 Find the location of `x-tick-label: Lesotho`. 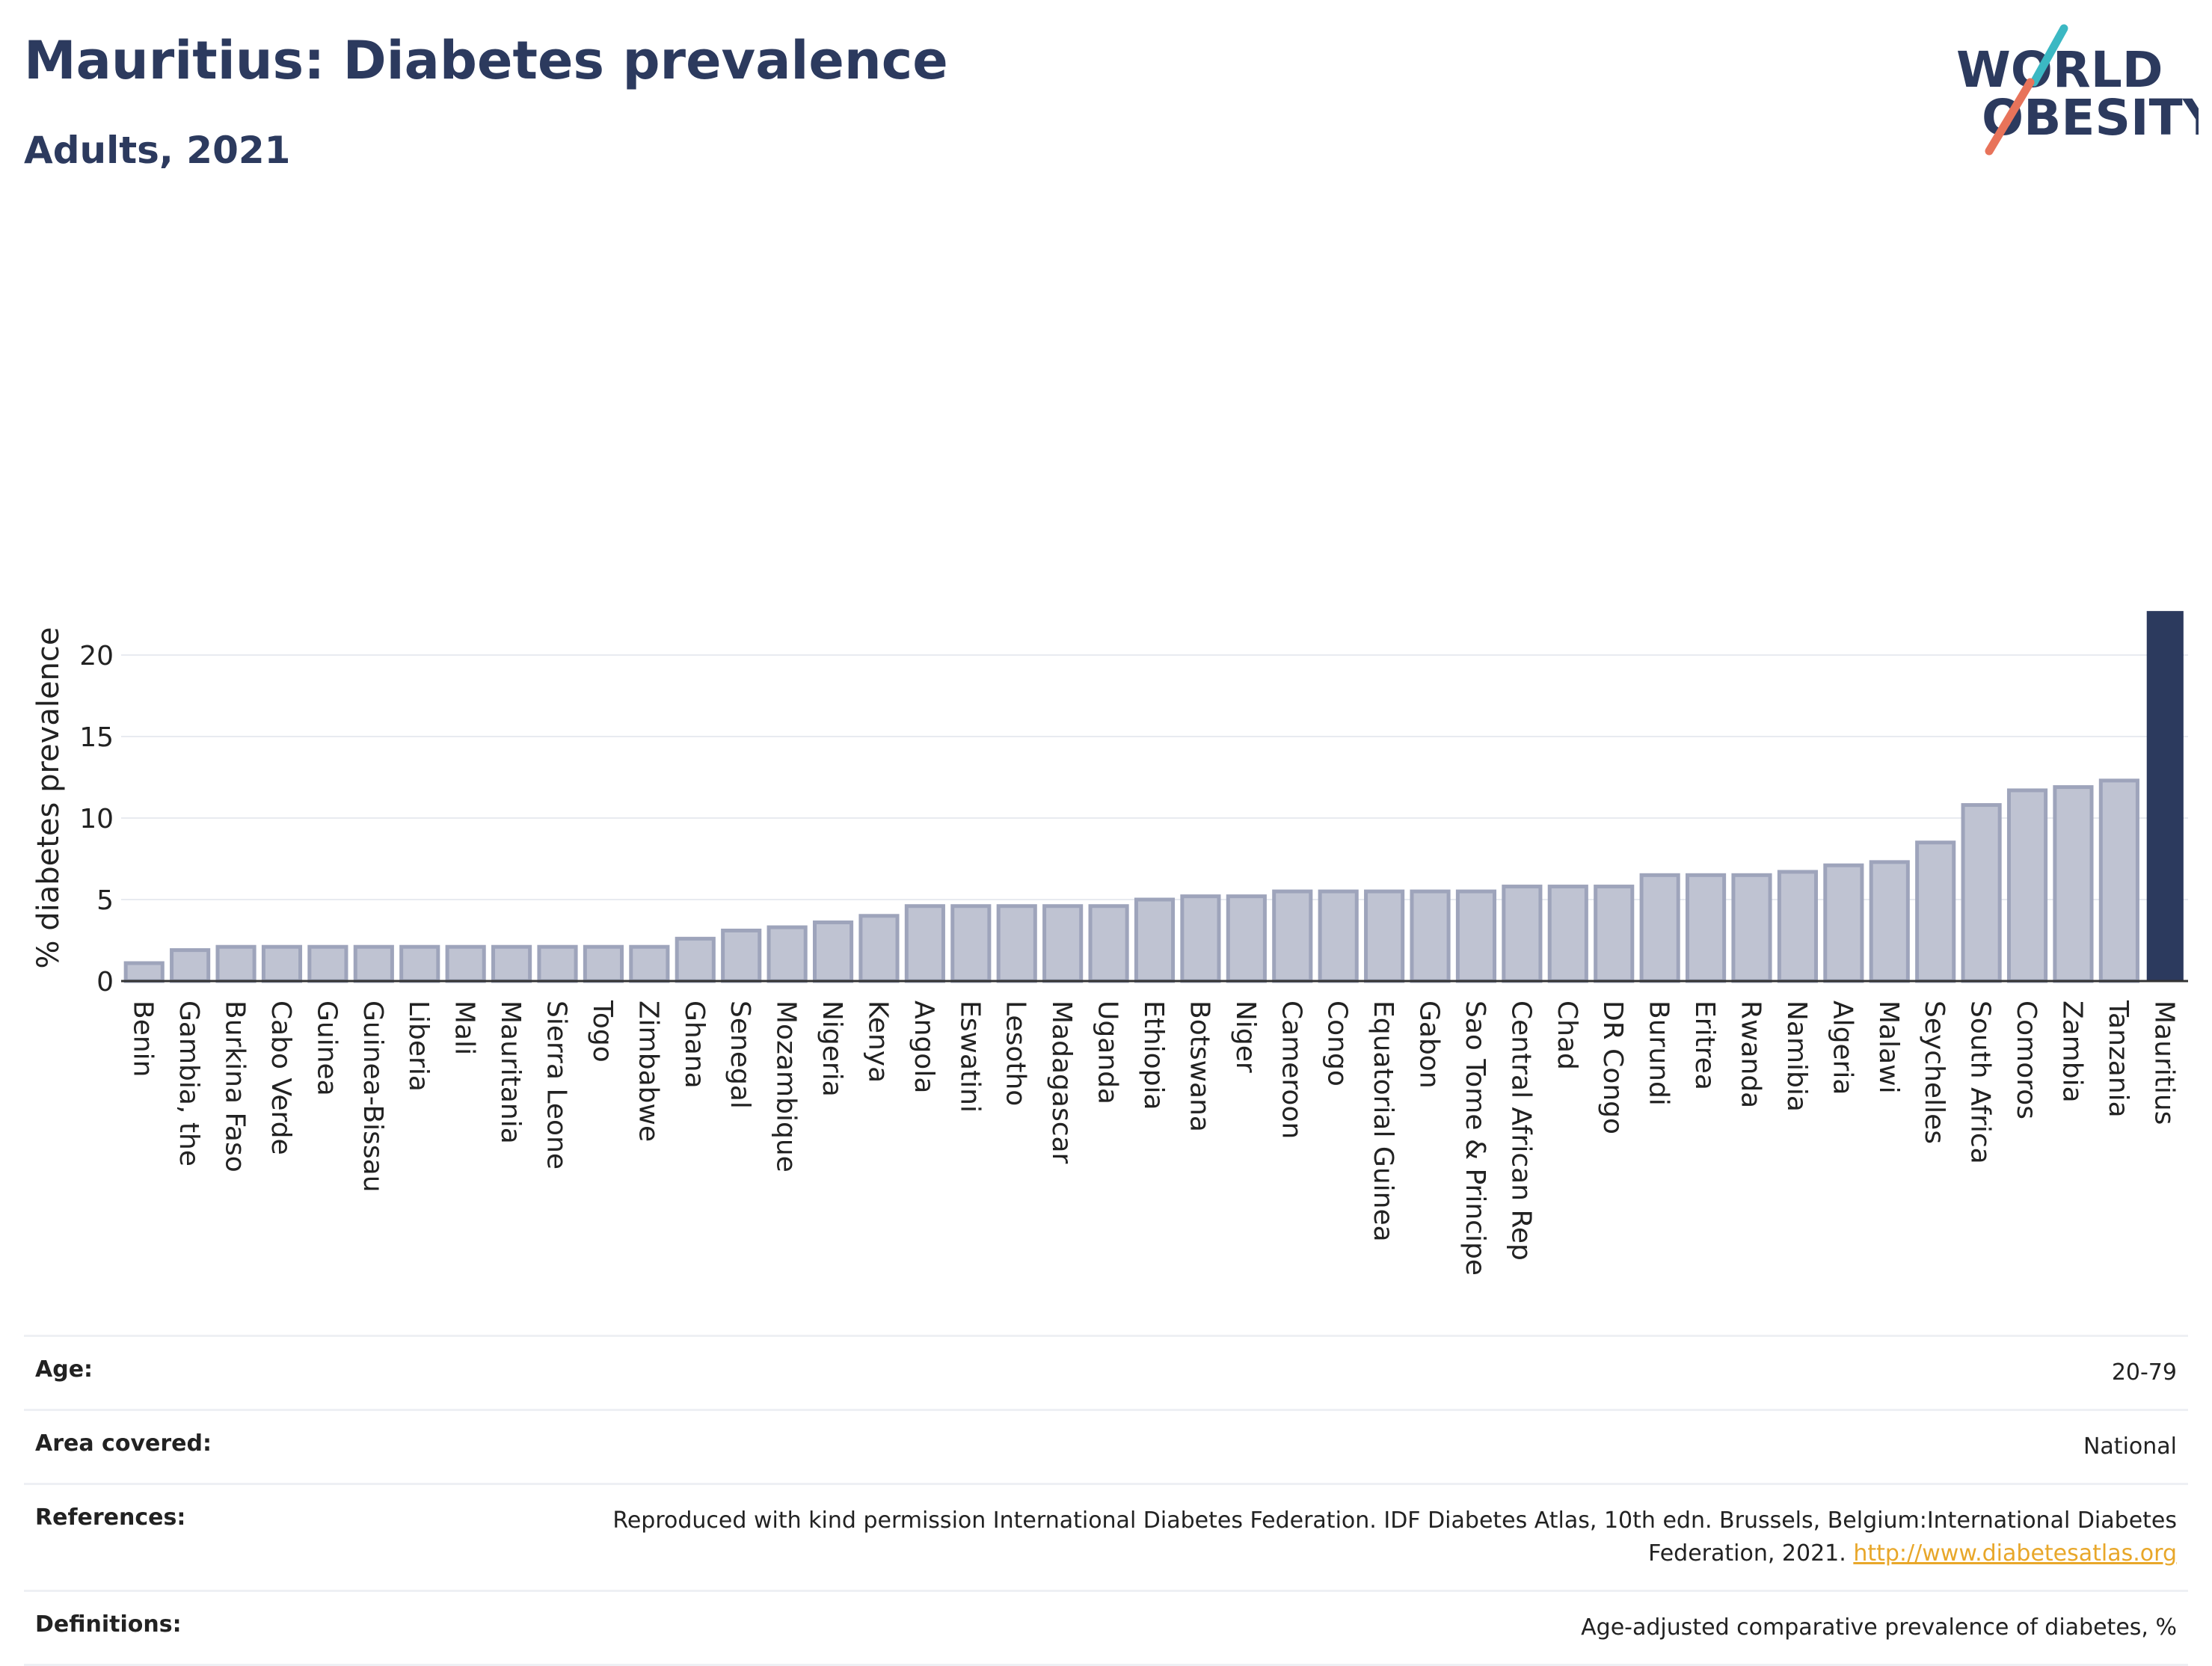

x-tick-label: Lesotho is located at coordinates (1016, 1053).